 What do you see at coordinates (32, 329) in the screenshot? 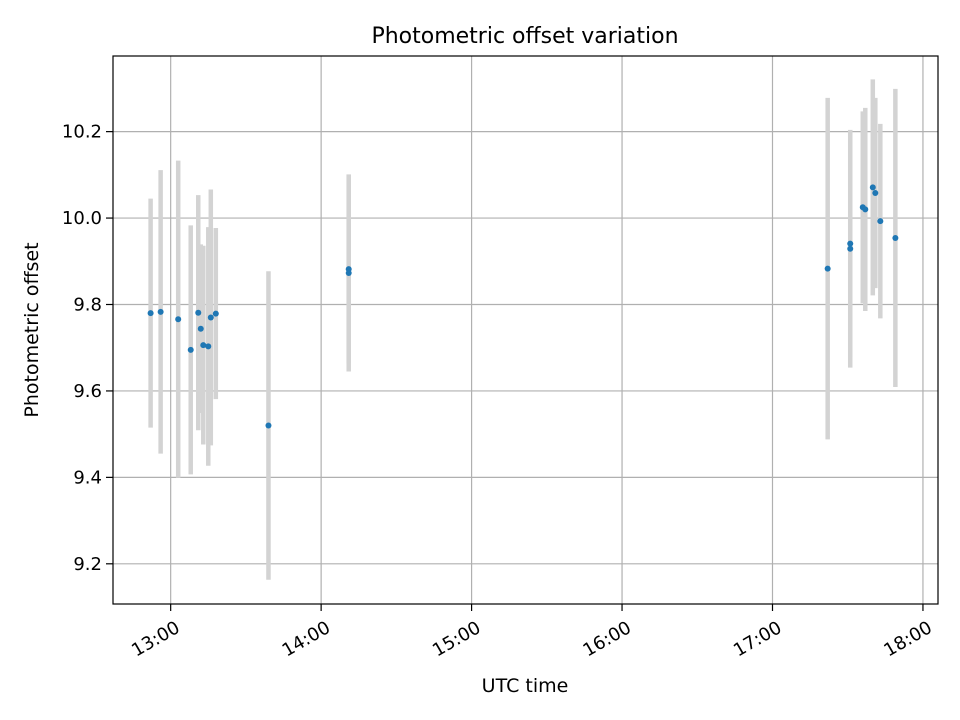
I see `y-axis-label: Photometric offset` at bounding box center [32, 329].